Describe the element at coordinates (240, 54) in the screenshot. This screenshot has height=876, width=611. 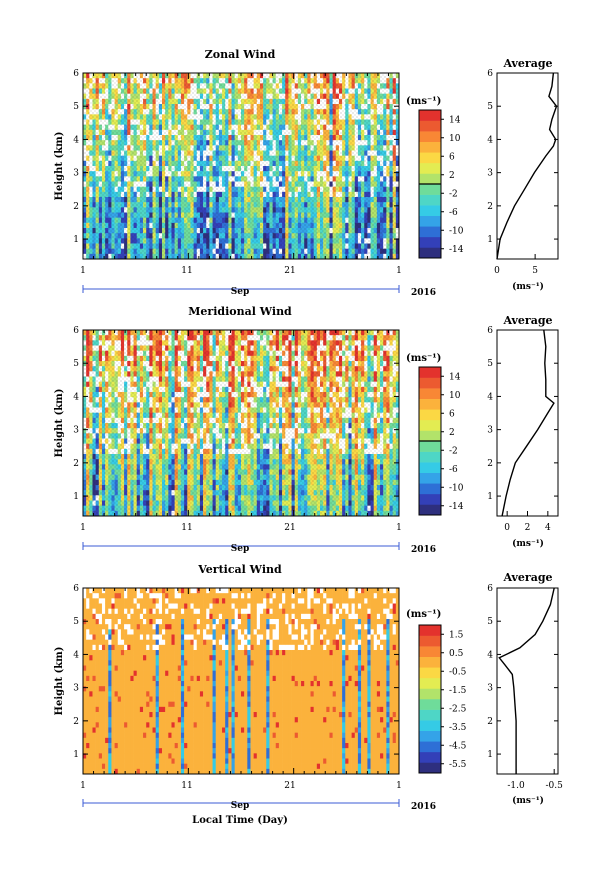
I see `panel-title: Zonal Wind` at that location.